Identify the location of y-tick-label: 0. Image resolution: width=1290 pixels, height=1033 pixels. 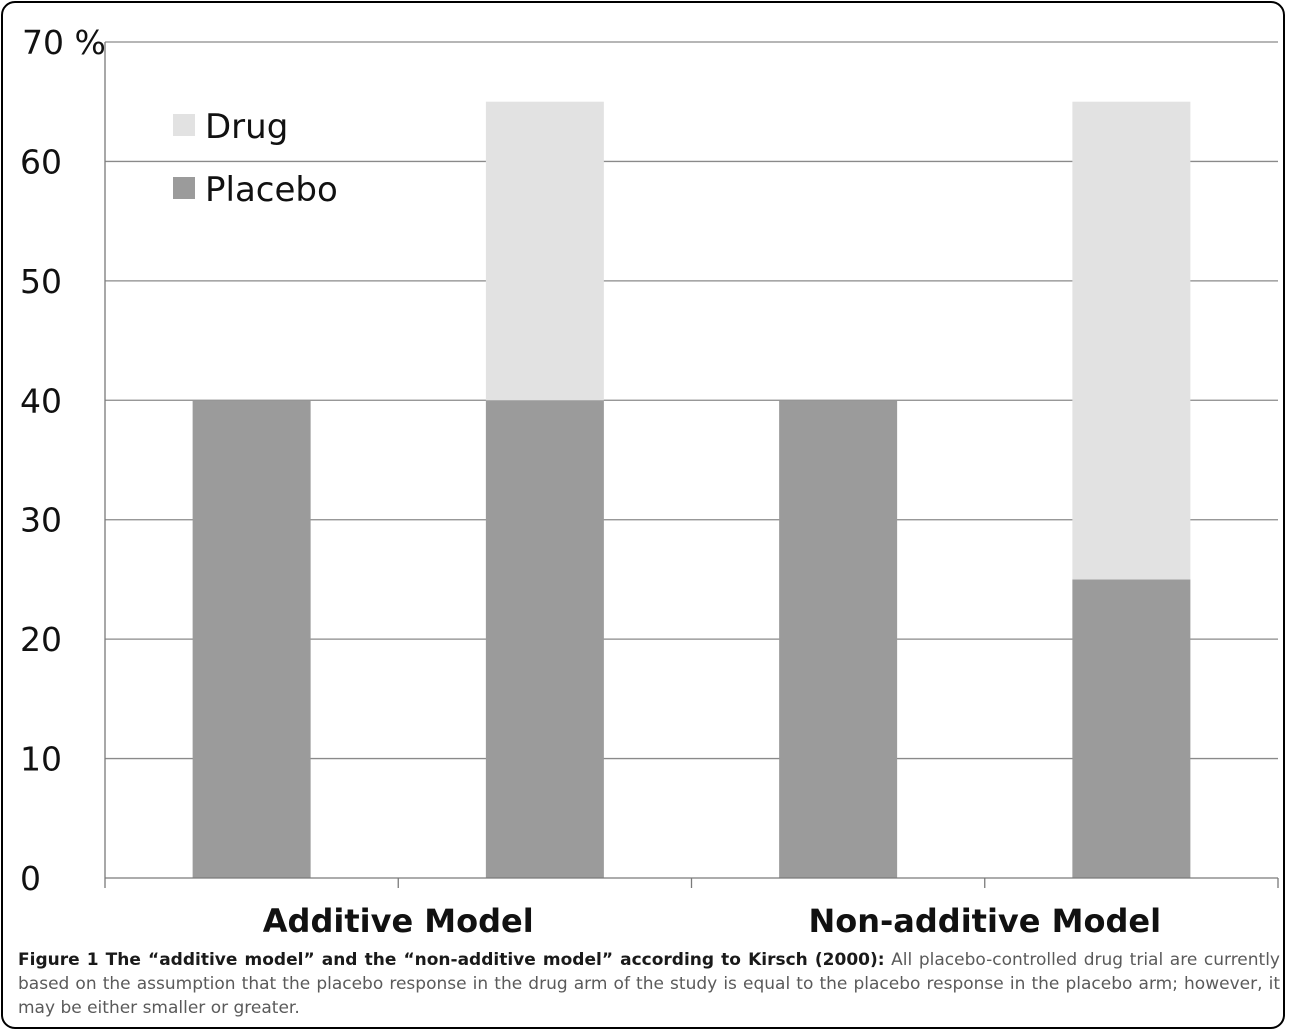
(30, 878).